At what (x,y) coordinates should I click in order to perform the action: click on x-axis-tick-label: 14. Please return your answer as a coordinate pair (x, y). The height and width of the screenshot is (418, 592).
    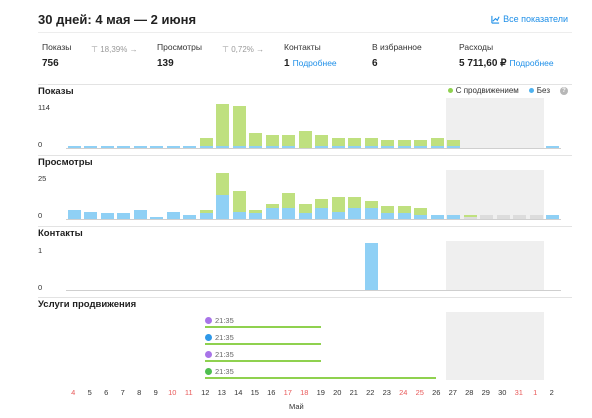
    Looking at the image, I should click on (238, 392).